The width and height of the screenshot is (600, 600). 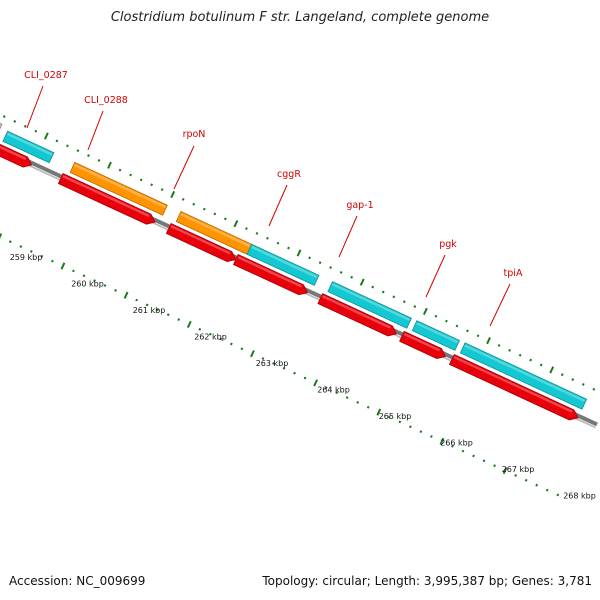 What do you see at coordinates (46, 75) in the screenshot?
I see `gene-label: CLI_0287` at bounding box center [46, 75].